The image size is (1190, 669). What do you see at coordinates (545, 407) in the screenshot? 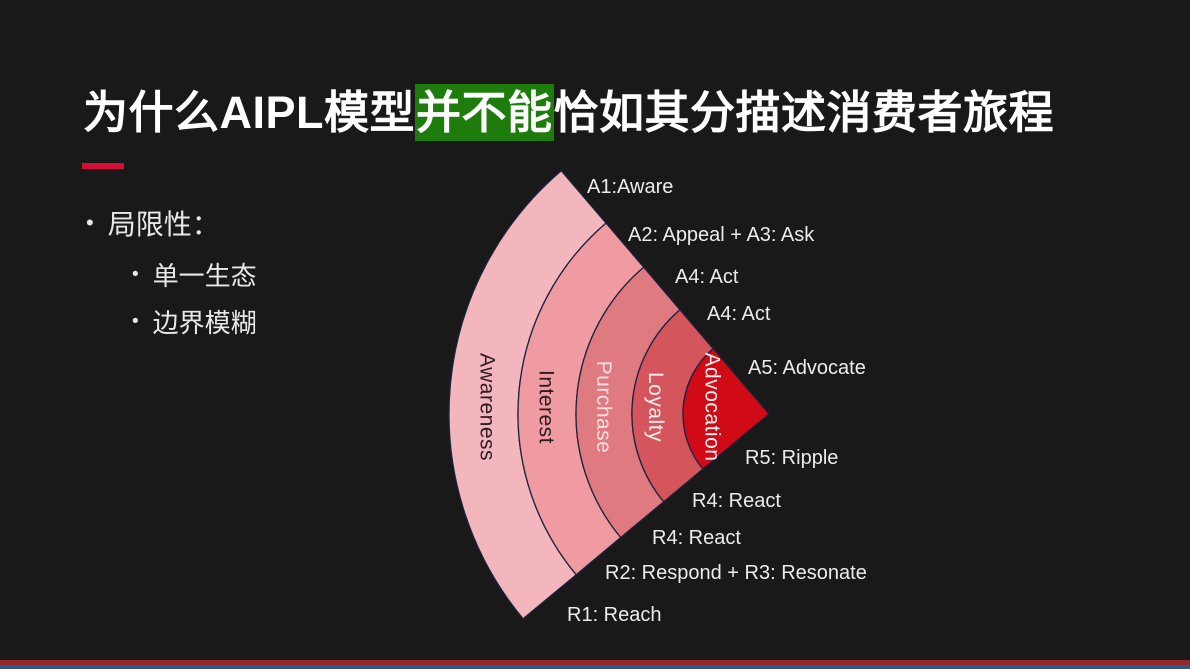
I see `ring-label-interest: Interest` at bounding box center [545, 407].